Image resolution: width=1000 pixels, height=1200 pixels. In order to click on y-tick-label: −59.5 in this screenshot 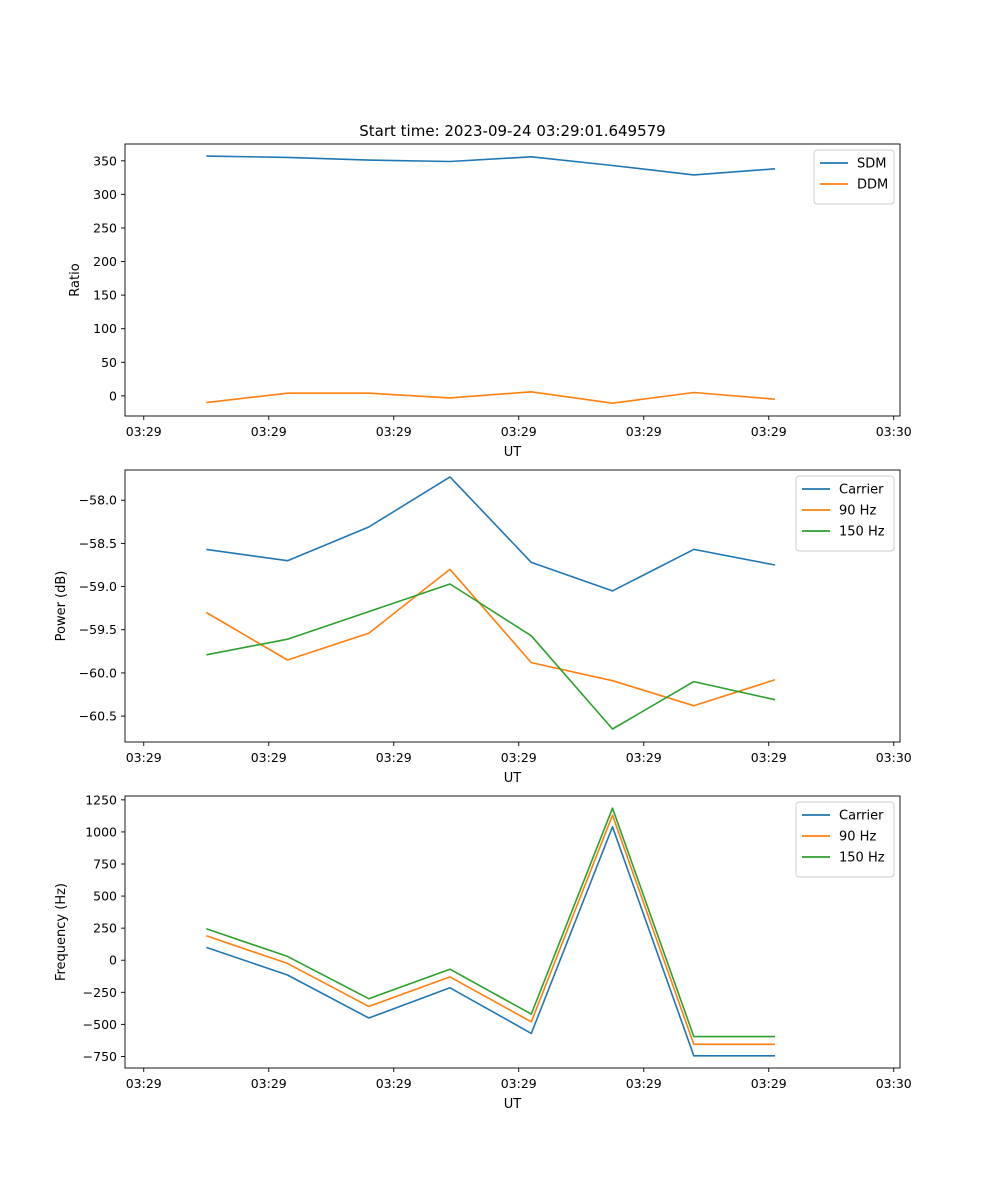, I will do `click(98, 629)`.